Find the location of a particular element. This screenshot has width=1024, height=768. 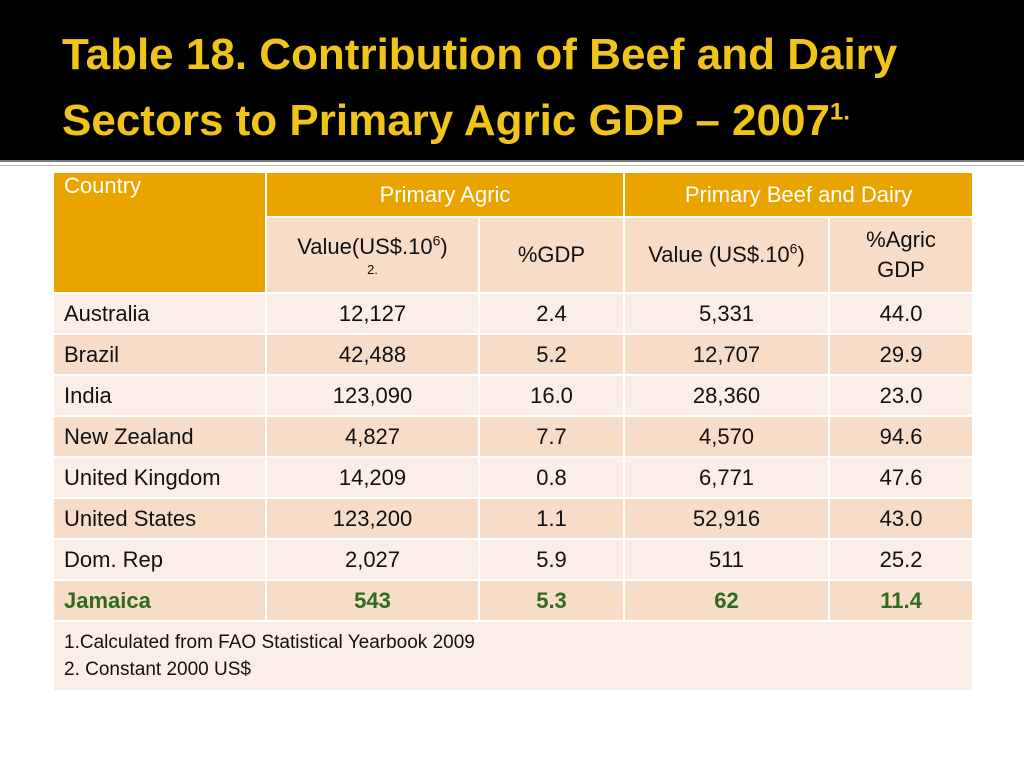

cell-country: Dom. Rep is located at coordinates (159, 559).